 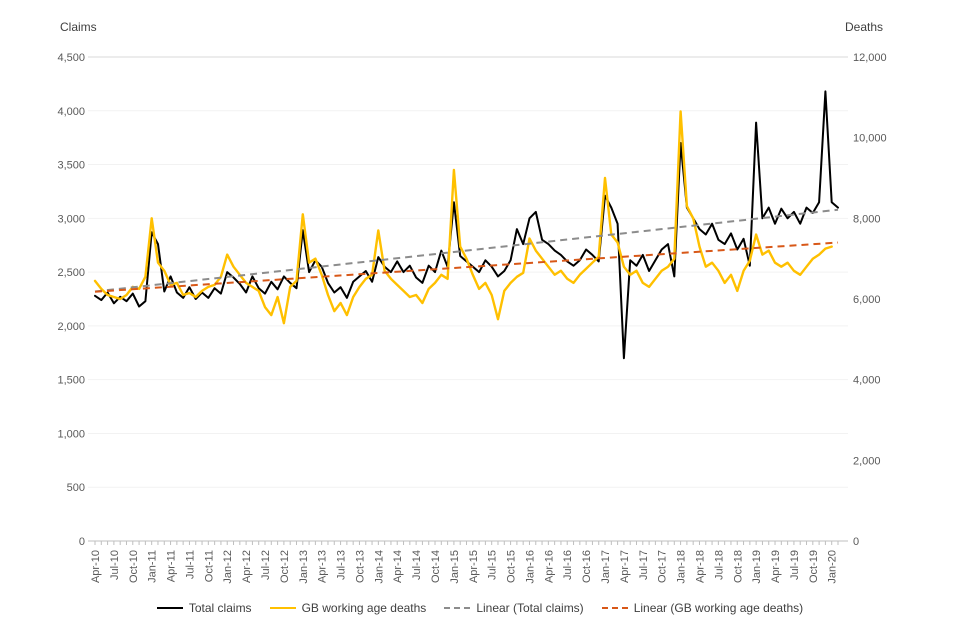 What do you see at coordinates (644, 565) in the screenshot?
I see `x-axis-tick-label: Jul-17` at bounding box center [644, 565].